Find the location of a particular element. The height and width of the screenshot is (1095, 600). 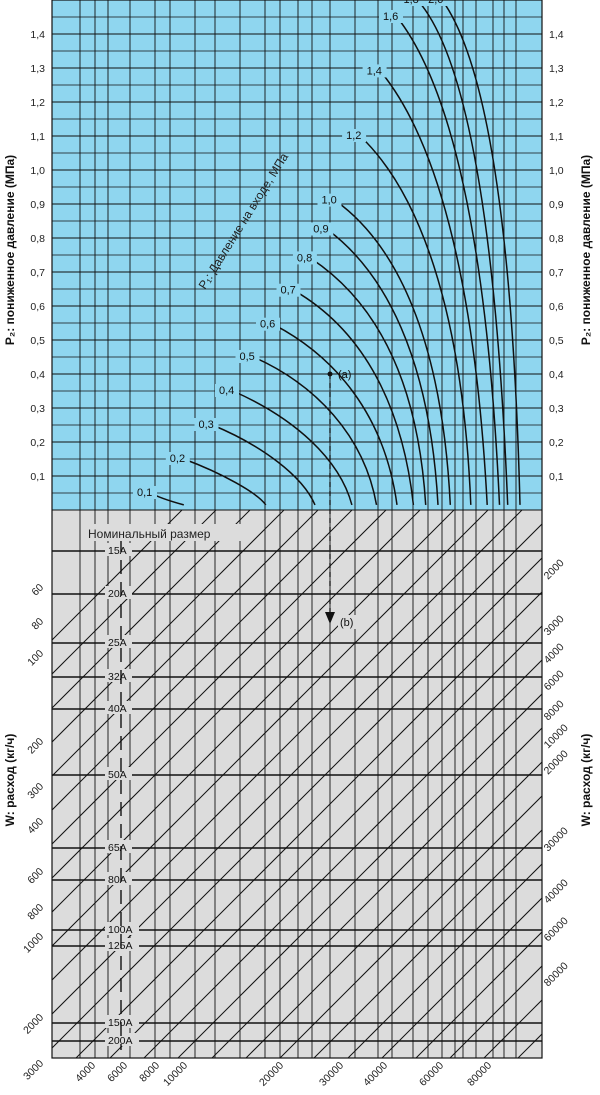

pressure-tick-left: 0,7 is located at coordinates (37, 273).